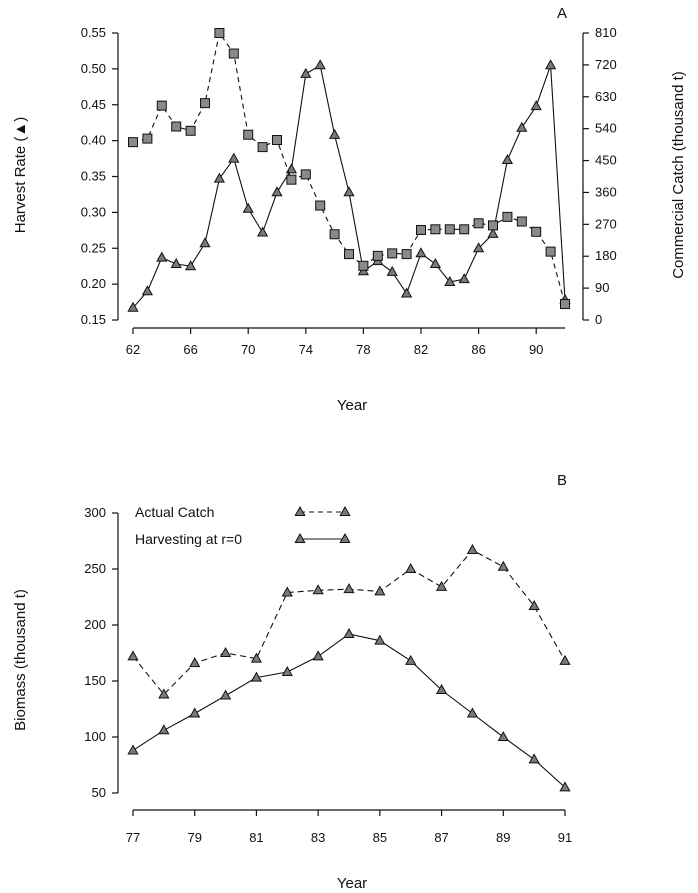 The width and height of the screenshot is (698, 893). What do you see at coordinates (678, 175) in the screenshot?
I see `panel-a-right-axis-title: Commercial Catch (thousand t)` at bounding box center [678, 175].